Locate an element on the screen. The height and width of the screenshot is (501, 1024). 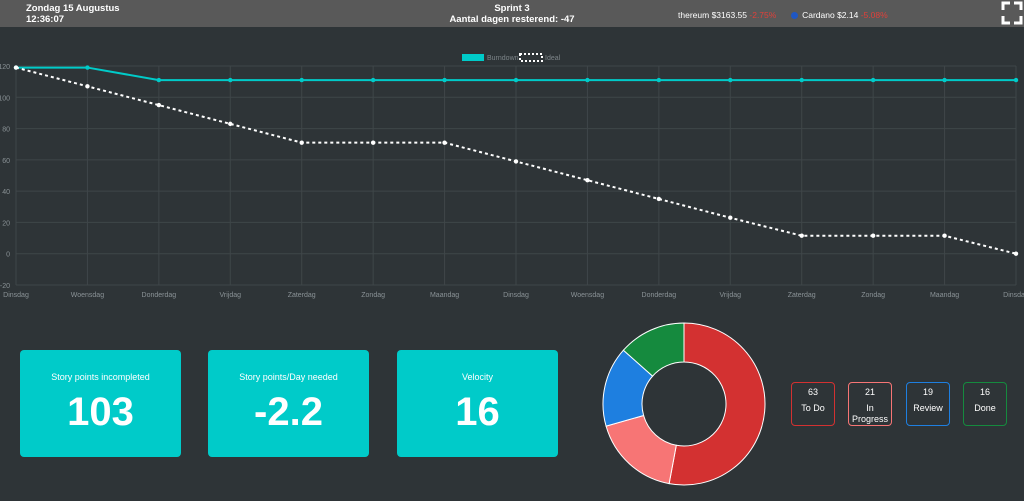
y-tick-label: 80 is located at coordinates (6, 130).